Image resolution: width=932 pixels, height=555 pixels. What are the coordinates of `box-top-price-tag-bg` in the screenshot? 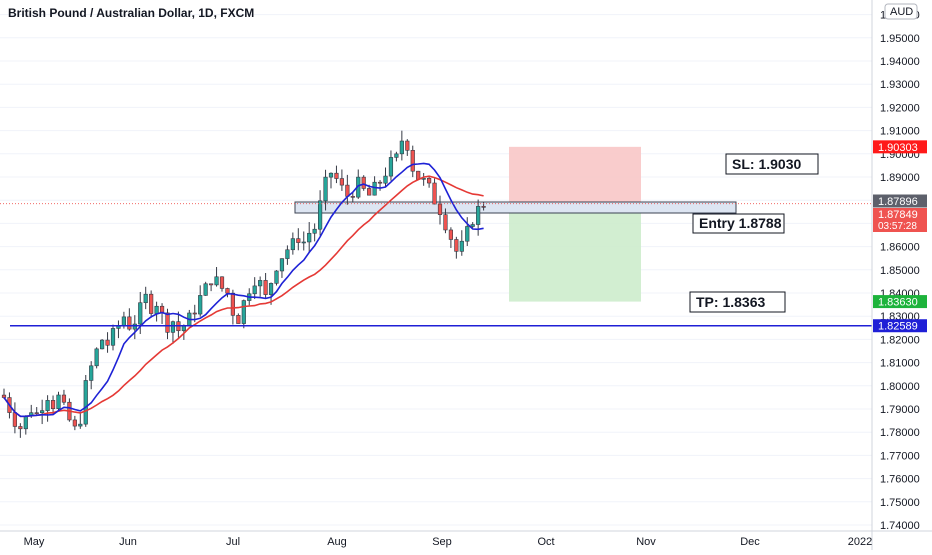 It's located at (900, 201).